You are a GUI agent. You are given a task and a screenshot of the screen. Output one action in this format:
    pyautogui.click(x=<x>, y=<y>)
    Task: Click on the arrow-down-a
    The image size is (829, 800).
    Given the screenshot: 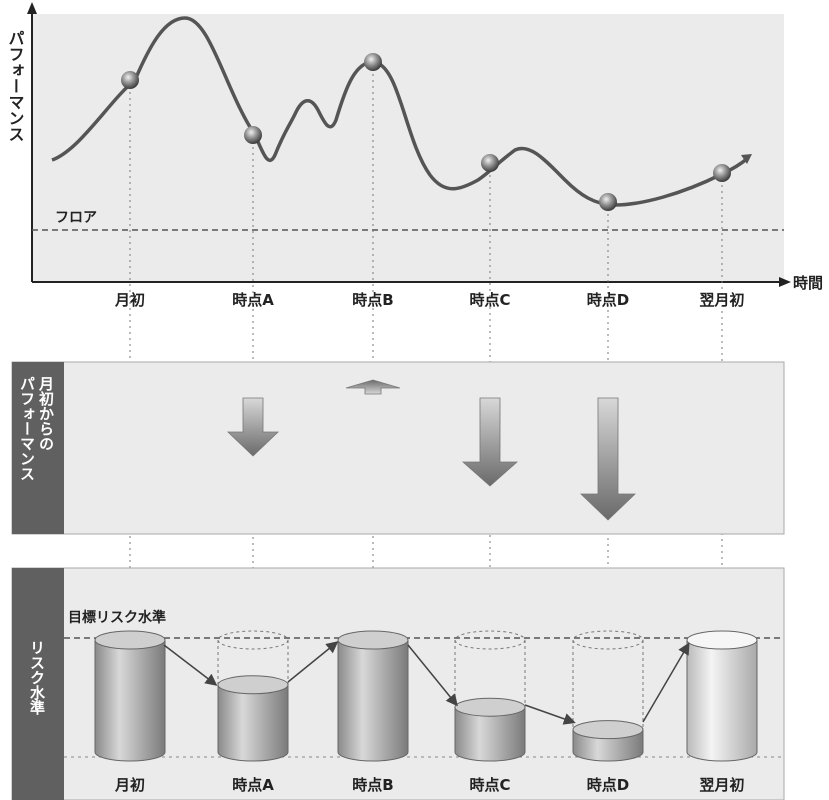 What is the action you would take?
    pyautogui.click(x=253, y=427)
    